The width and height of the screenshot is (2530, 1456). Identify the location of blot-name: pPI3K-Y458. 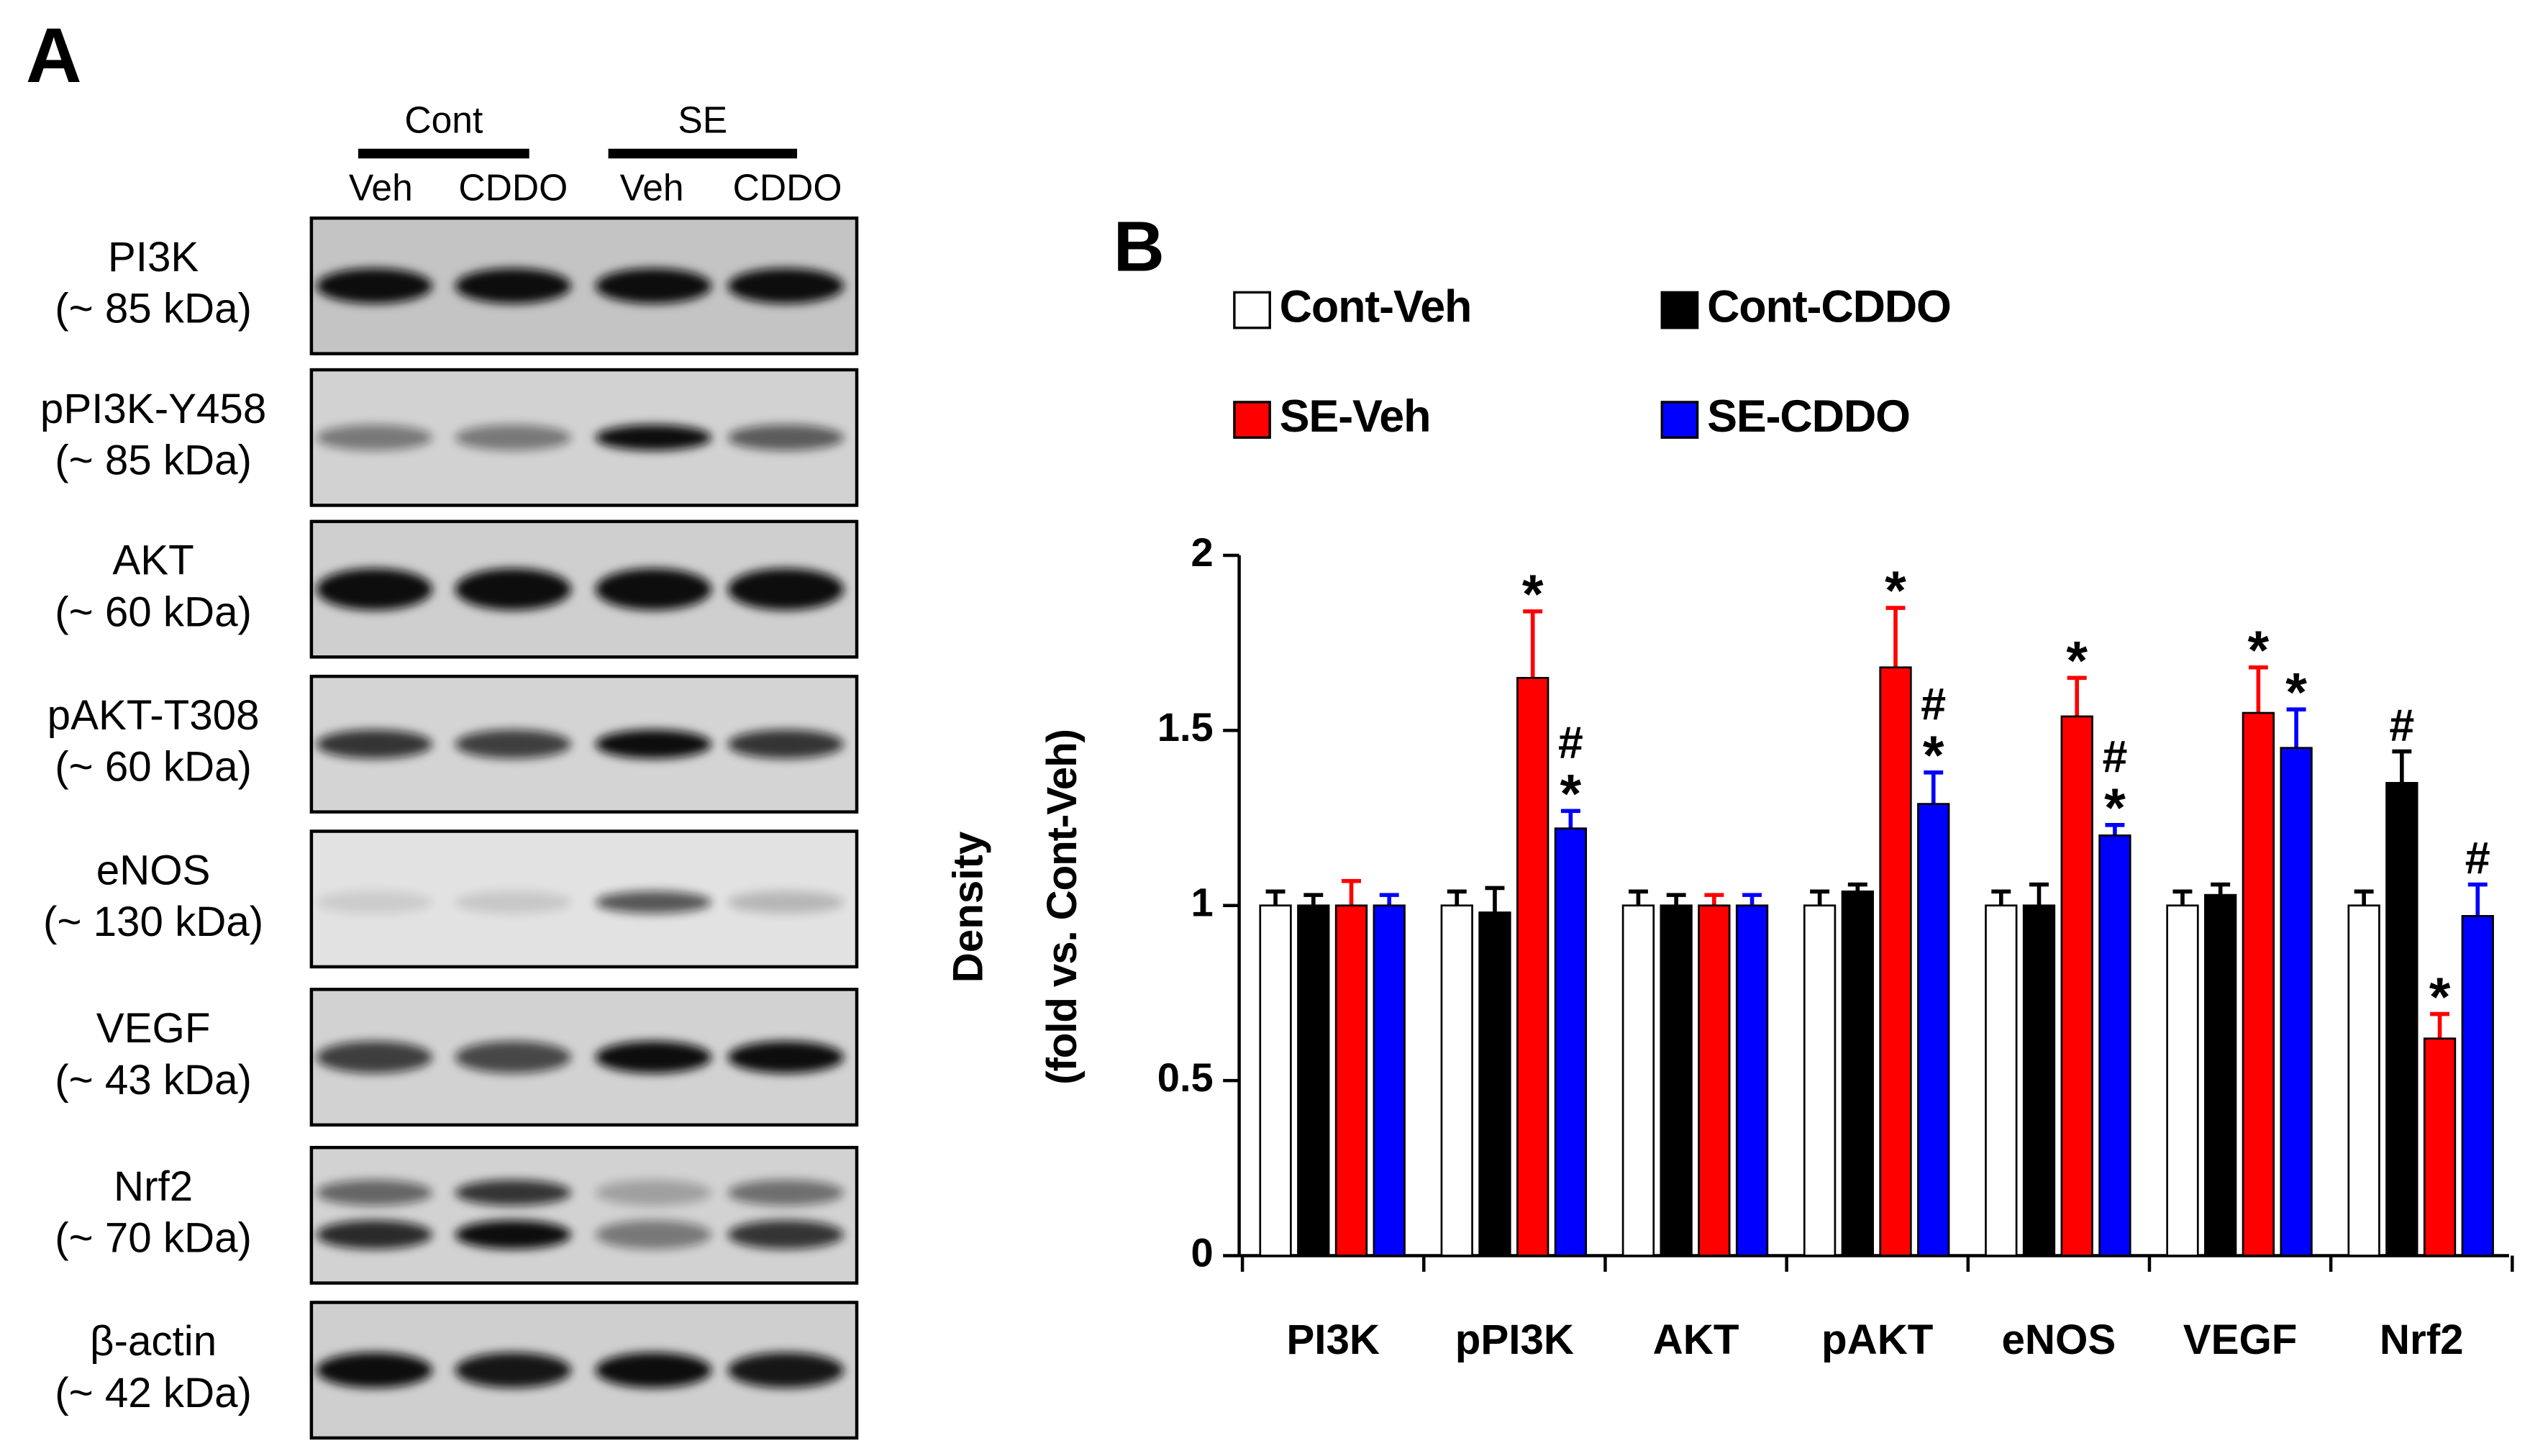
(153, 409).